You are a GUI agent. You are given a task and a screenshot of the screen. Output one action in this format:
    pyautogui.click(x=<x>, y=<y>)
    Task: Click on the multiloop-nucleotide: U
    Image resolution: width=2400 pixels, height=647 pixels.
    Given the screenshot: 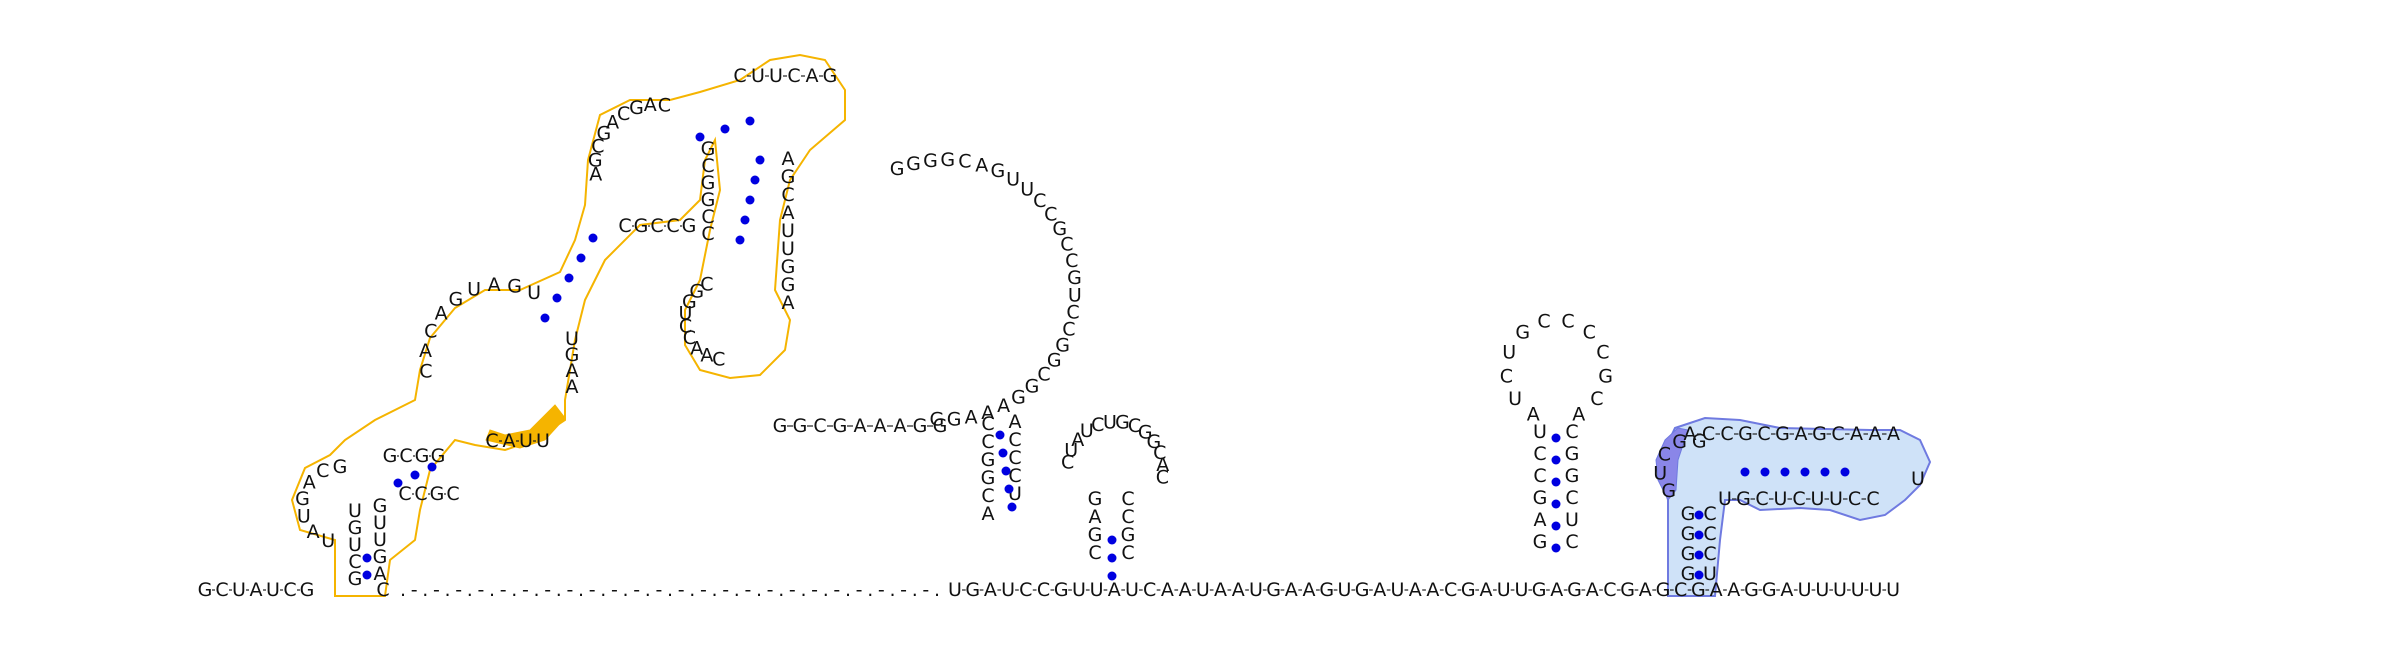 What is the action you would take?
    pyautogui.click(x=1075, y=295)
    